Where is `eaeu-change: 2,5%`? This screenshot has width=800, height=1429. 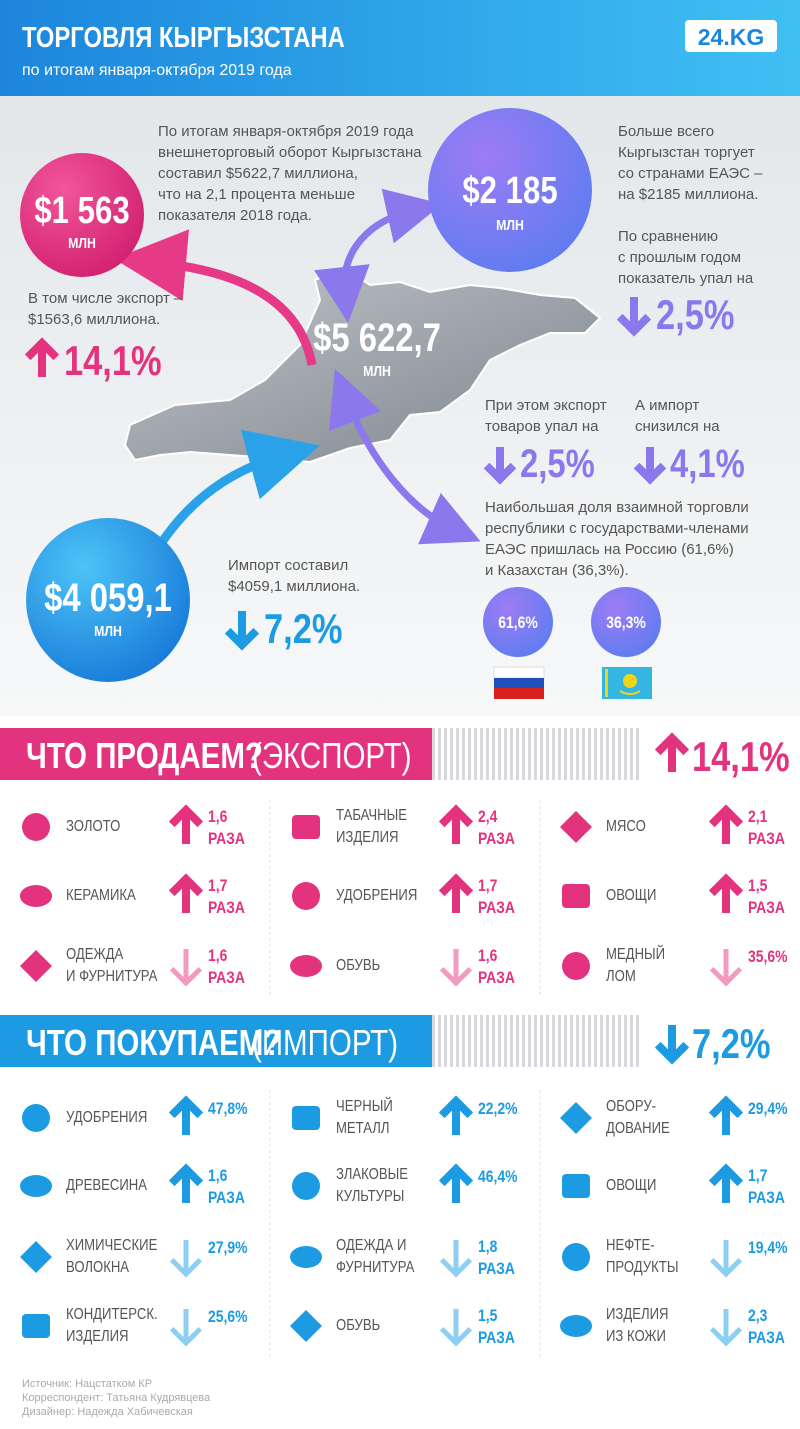 eaeu-change: 2,5% is located at coordinates (695, 314).